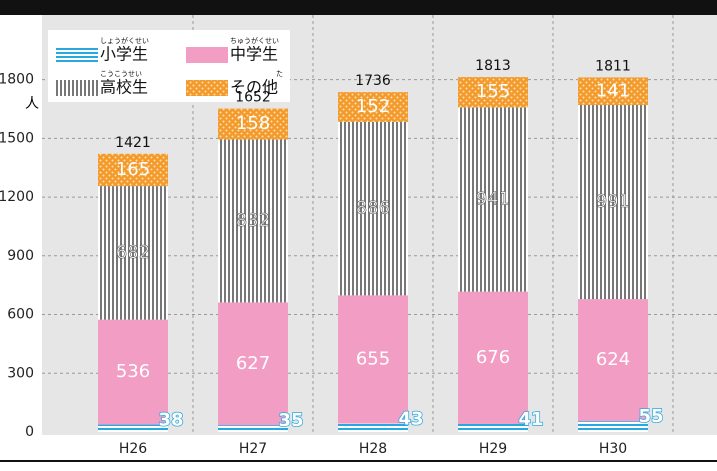 Image resolution: width=717 pixels, height=471 pixels. Describe the element at coordinates (373, 449) in the screenshot. I see `x-tick-label: H28` at that location.